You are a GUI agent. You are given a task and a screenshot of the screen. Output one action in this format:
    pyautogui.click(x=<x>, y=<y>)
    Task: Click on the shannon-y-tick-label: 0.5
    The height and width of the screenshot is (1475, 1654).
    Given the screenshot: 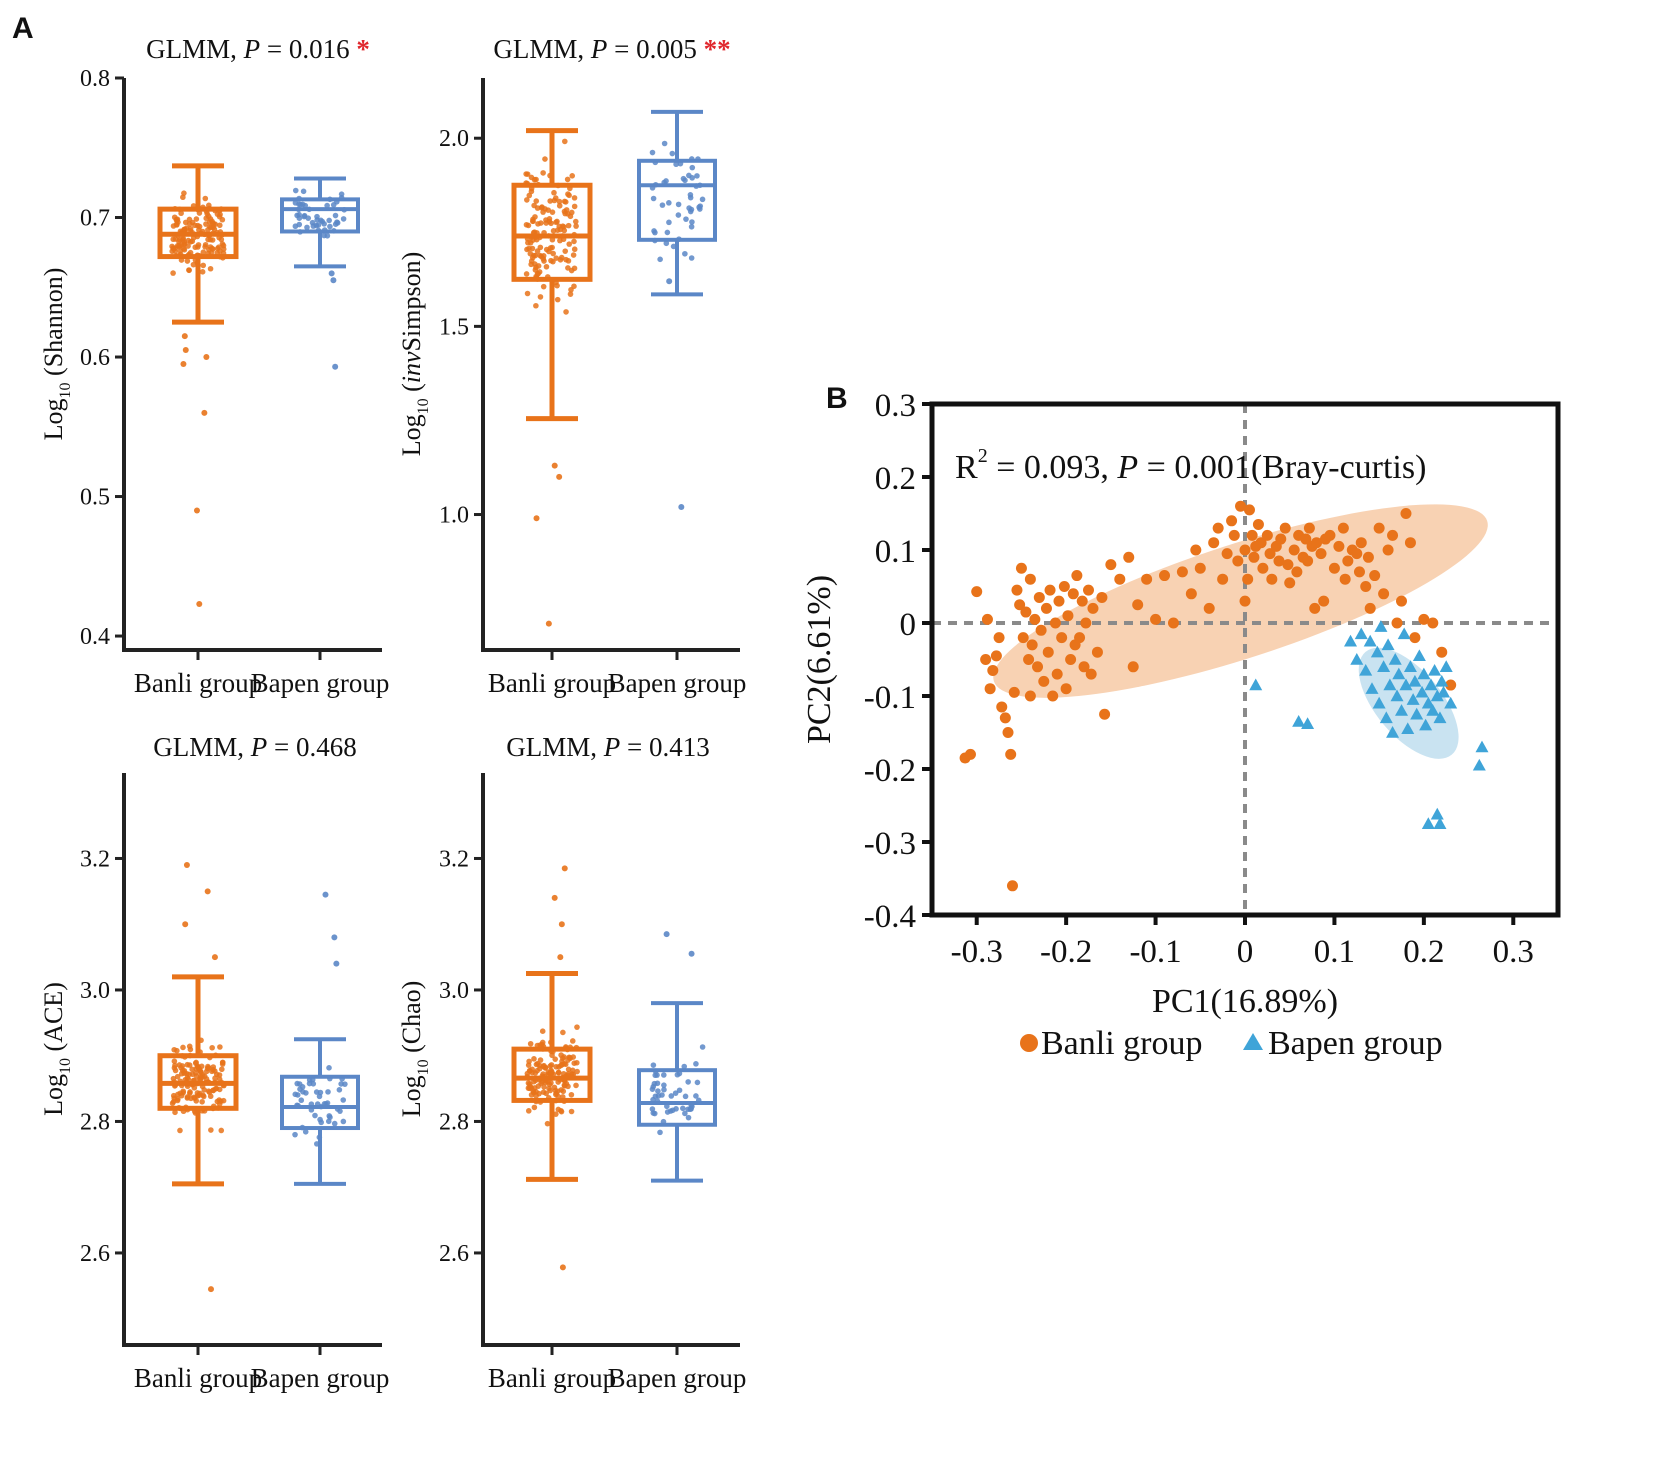 What is the action you would take?
    pyautogui.click(x=95, y=498)
    